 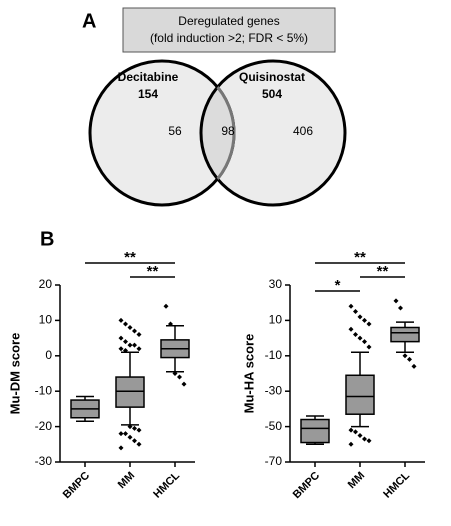 What do you see at coordinates (14, 374) in the screenshot?
I see `y-axis-label: Mu-DM score` at bounding box center [14, 374].